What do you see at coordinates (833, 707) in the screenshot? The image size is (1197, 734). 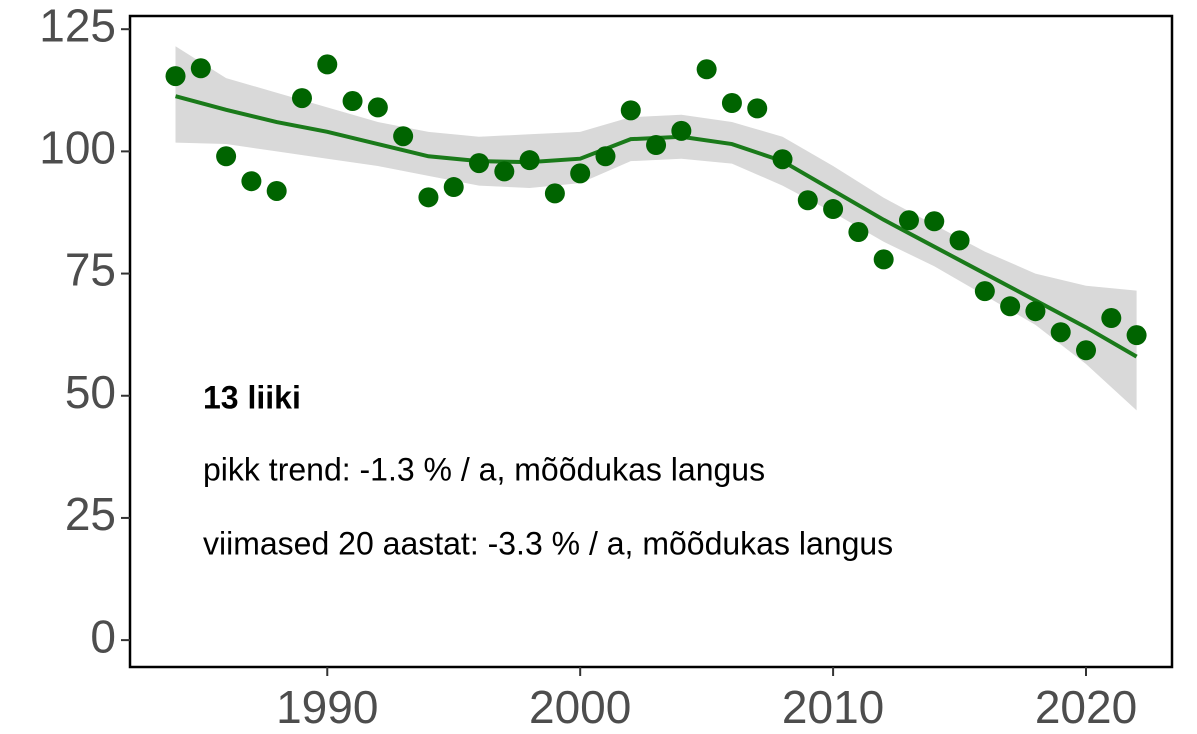 I see `x-tick-label: 2010` at bounding box center [833, 707].